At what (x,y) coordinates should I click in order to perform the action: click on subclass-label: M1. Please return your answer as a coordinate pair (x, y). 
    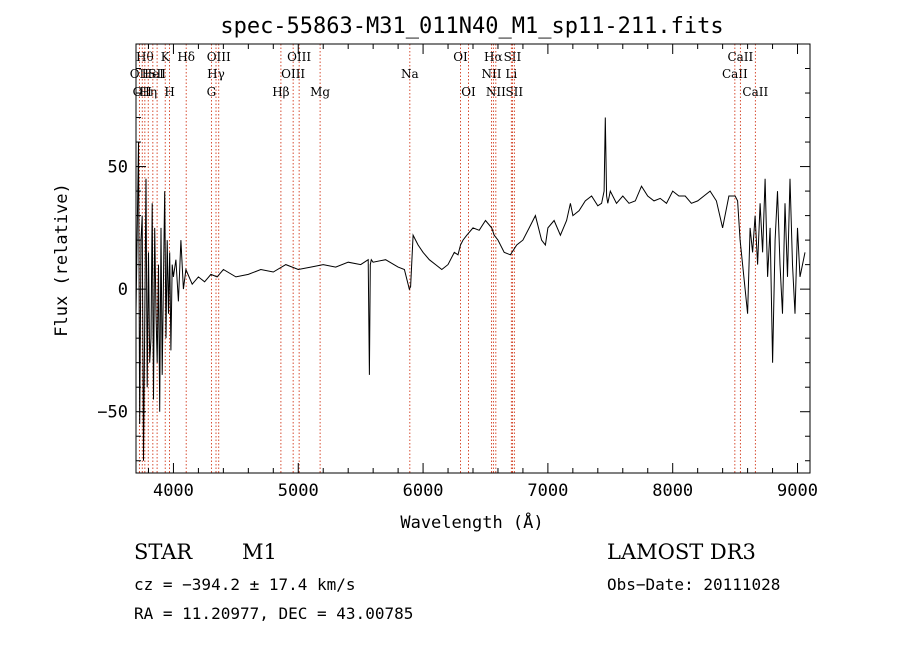
    Looking at the image, I should click on (259, 552).